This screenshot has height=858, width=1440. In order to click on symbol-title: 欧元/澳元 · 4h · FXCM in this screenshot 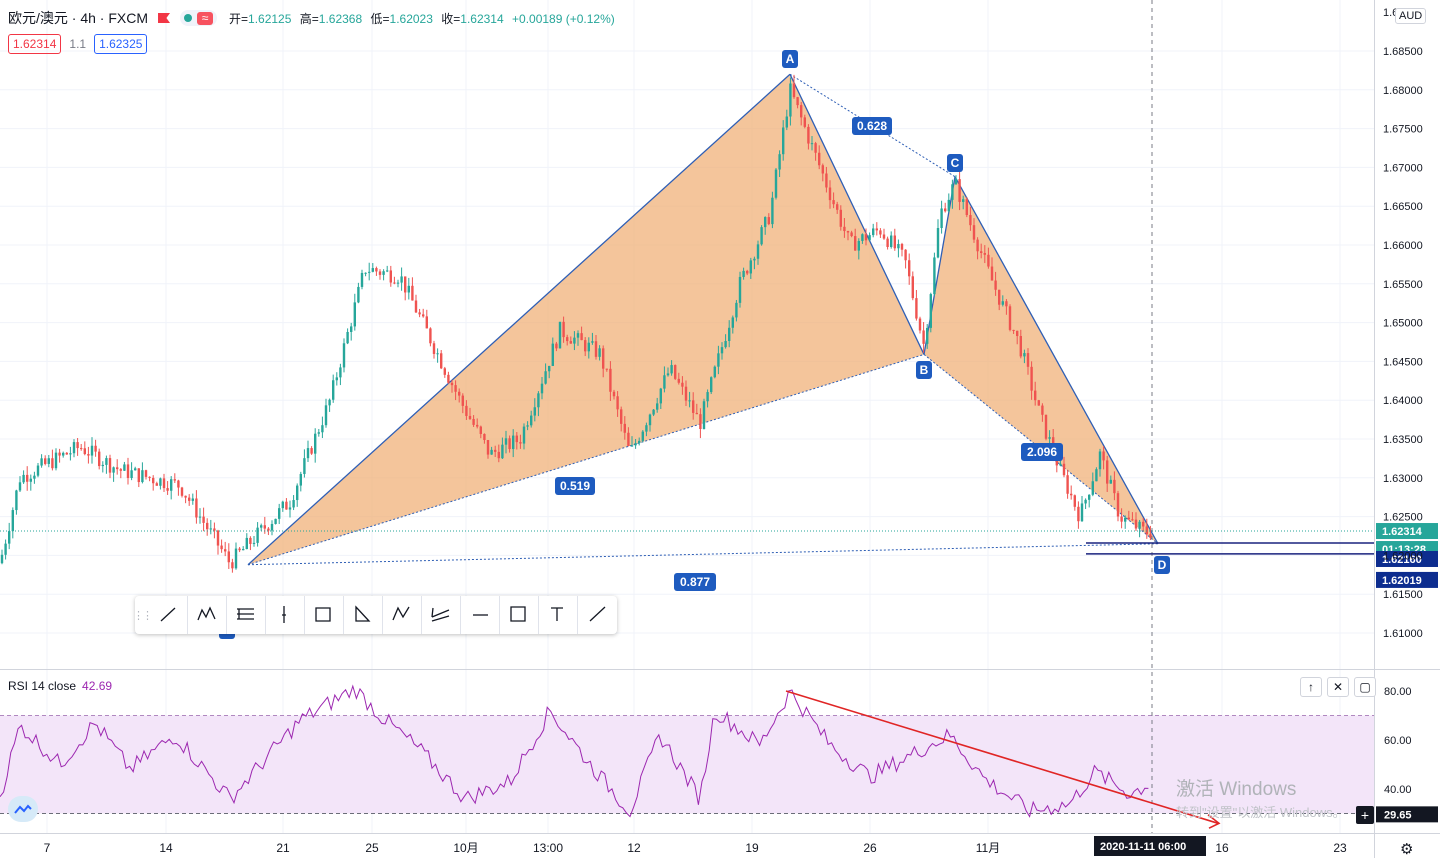, I will do `click(78, 18)`.